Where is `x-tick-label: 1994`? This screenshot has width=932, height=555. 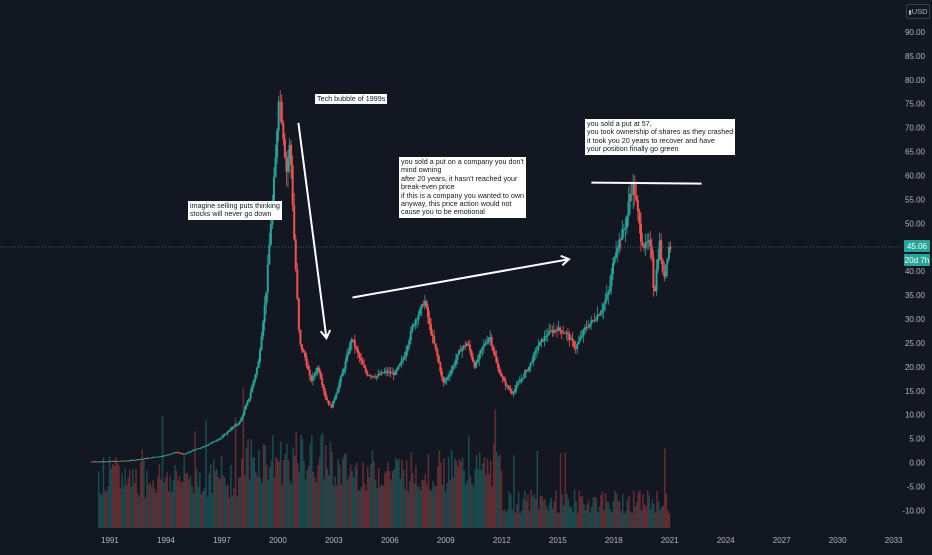
x-tick-label: 1994 is located at coordinates (166, 540).